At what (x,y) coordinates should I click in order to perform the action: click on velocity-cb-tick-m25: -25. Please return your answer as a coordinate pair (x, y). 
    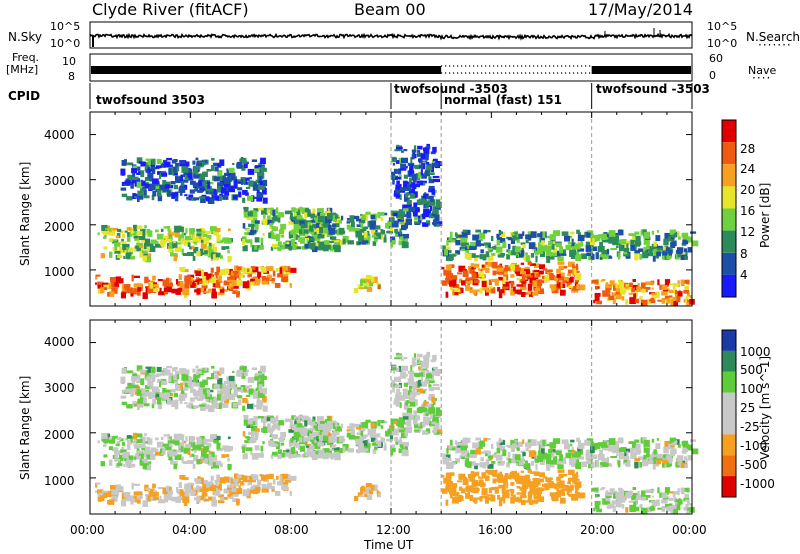
    Looking at the image, I should click on (750, 427).